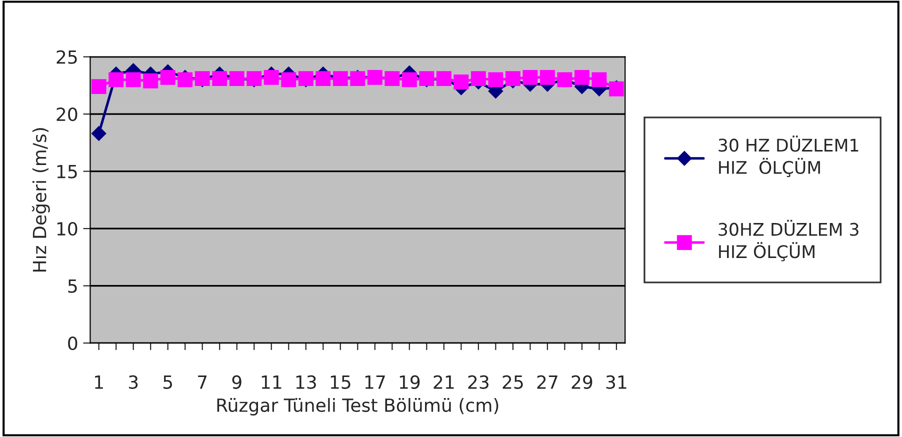 This screenshot has width=902, height=437. What do you see at coordinates (272, 382) in the screenshot?
I see `x-tick-label: 11` at bounding box center [272, 382].